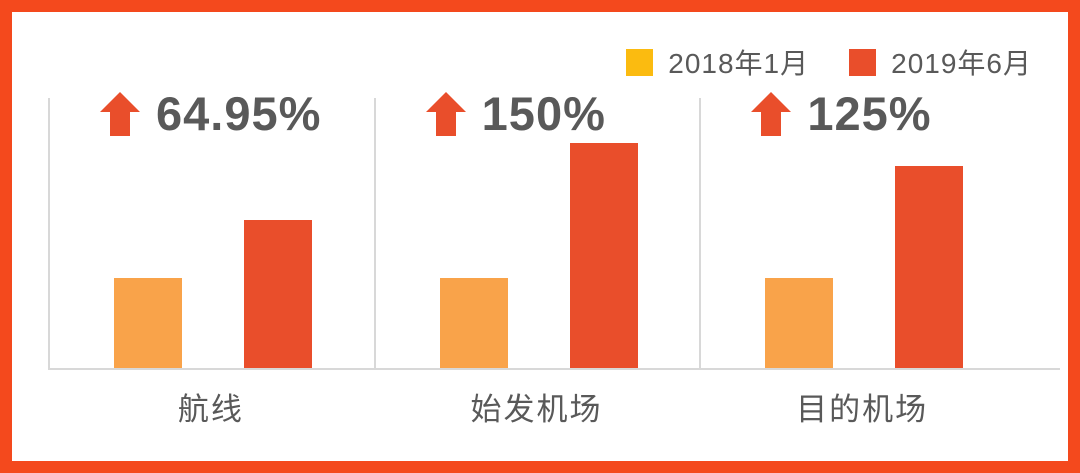  What do you see at coordinates (536, 409) in the screenshot?
I see `category-label-origin-airports: 始发机场` at bounding box center [536, 409].